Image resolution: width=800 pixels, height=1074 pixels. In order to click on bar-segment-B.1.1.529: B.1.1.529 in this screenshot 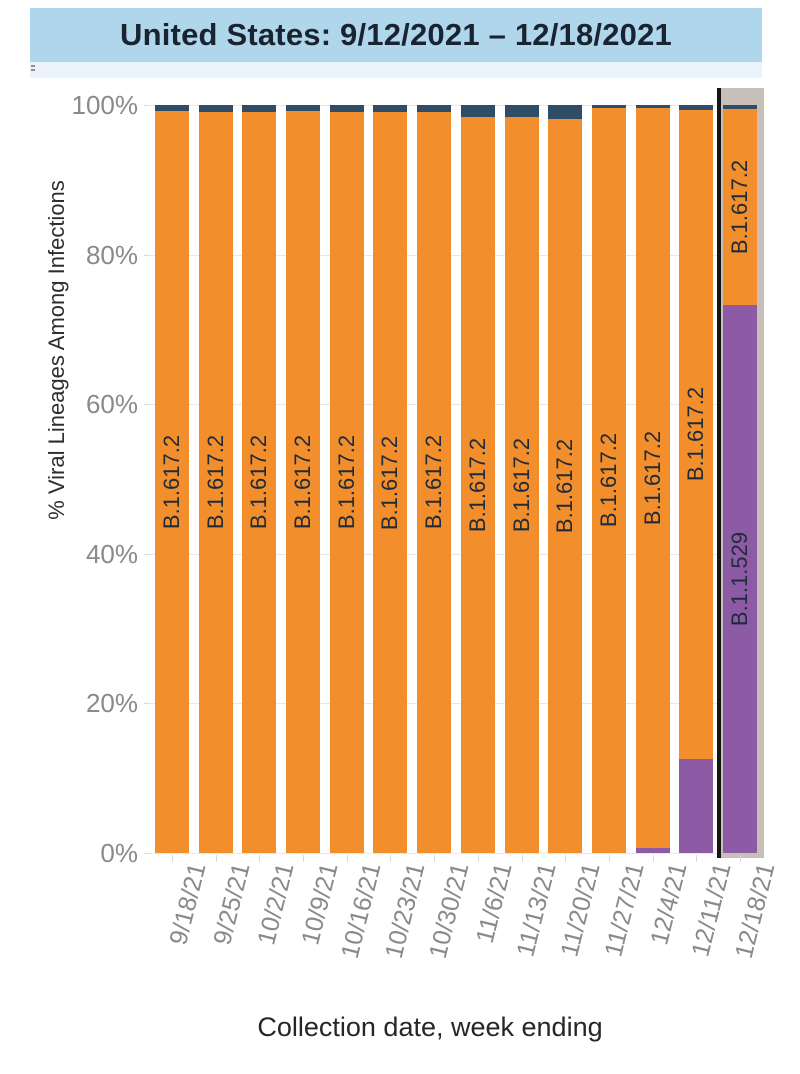, I will do `click(740, 579)`.